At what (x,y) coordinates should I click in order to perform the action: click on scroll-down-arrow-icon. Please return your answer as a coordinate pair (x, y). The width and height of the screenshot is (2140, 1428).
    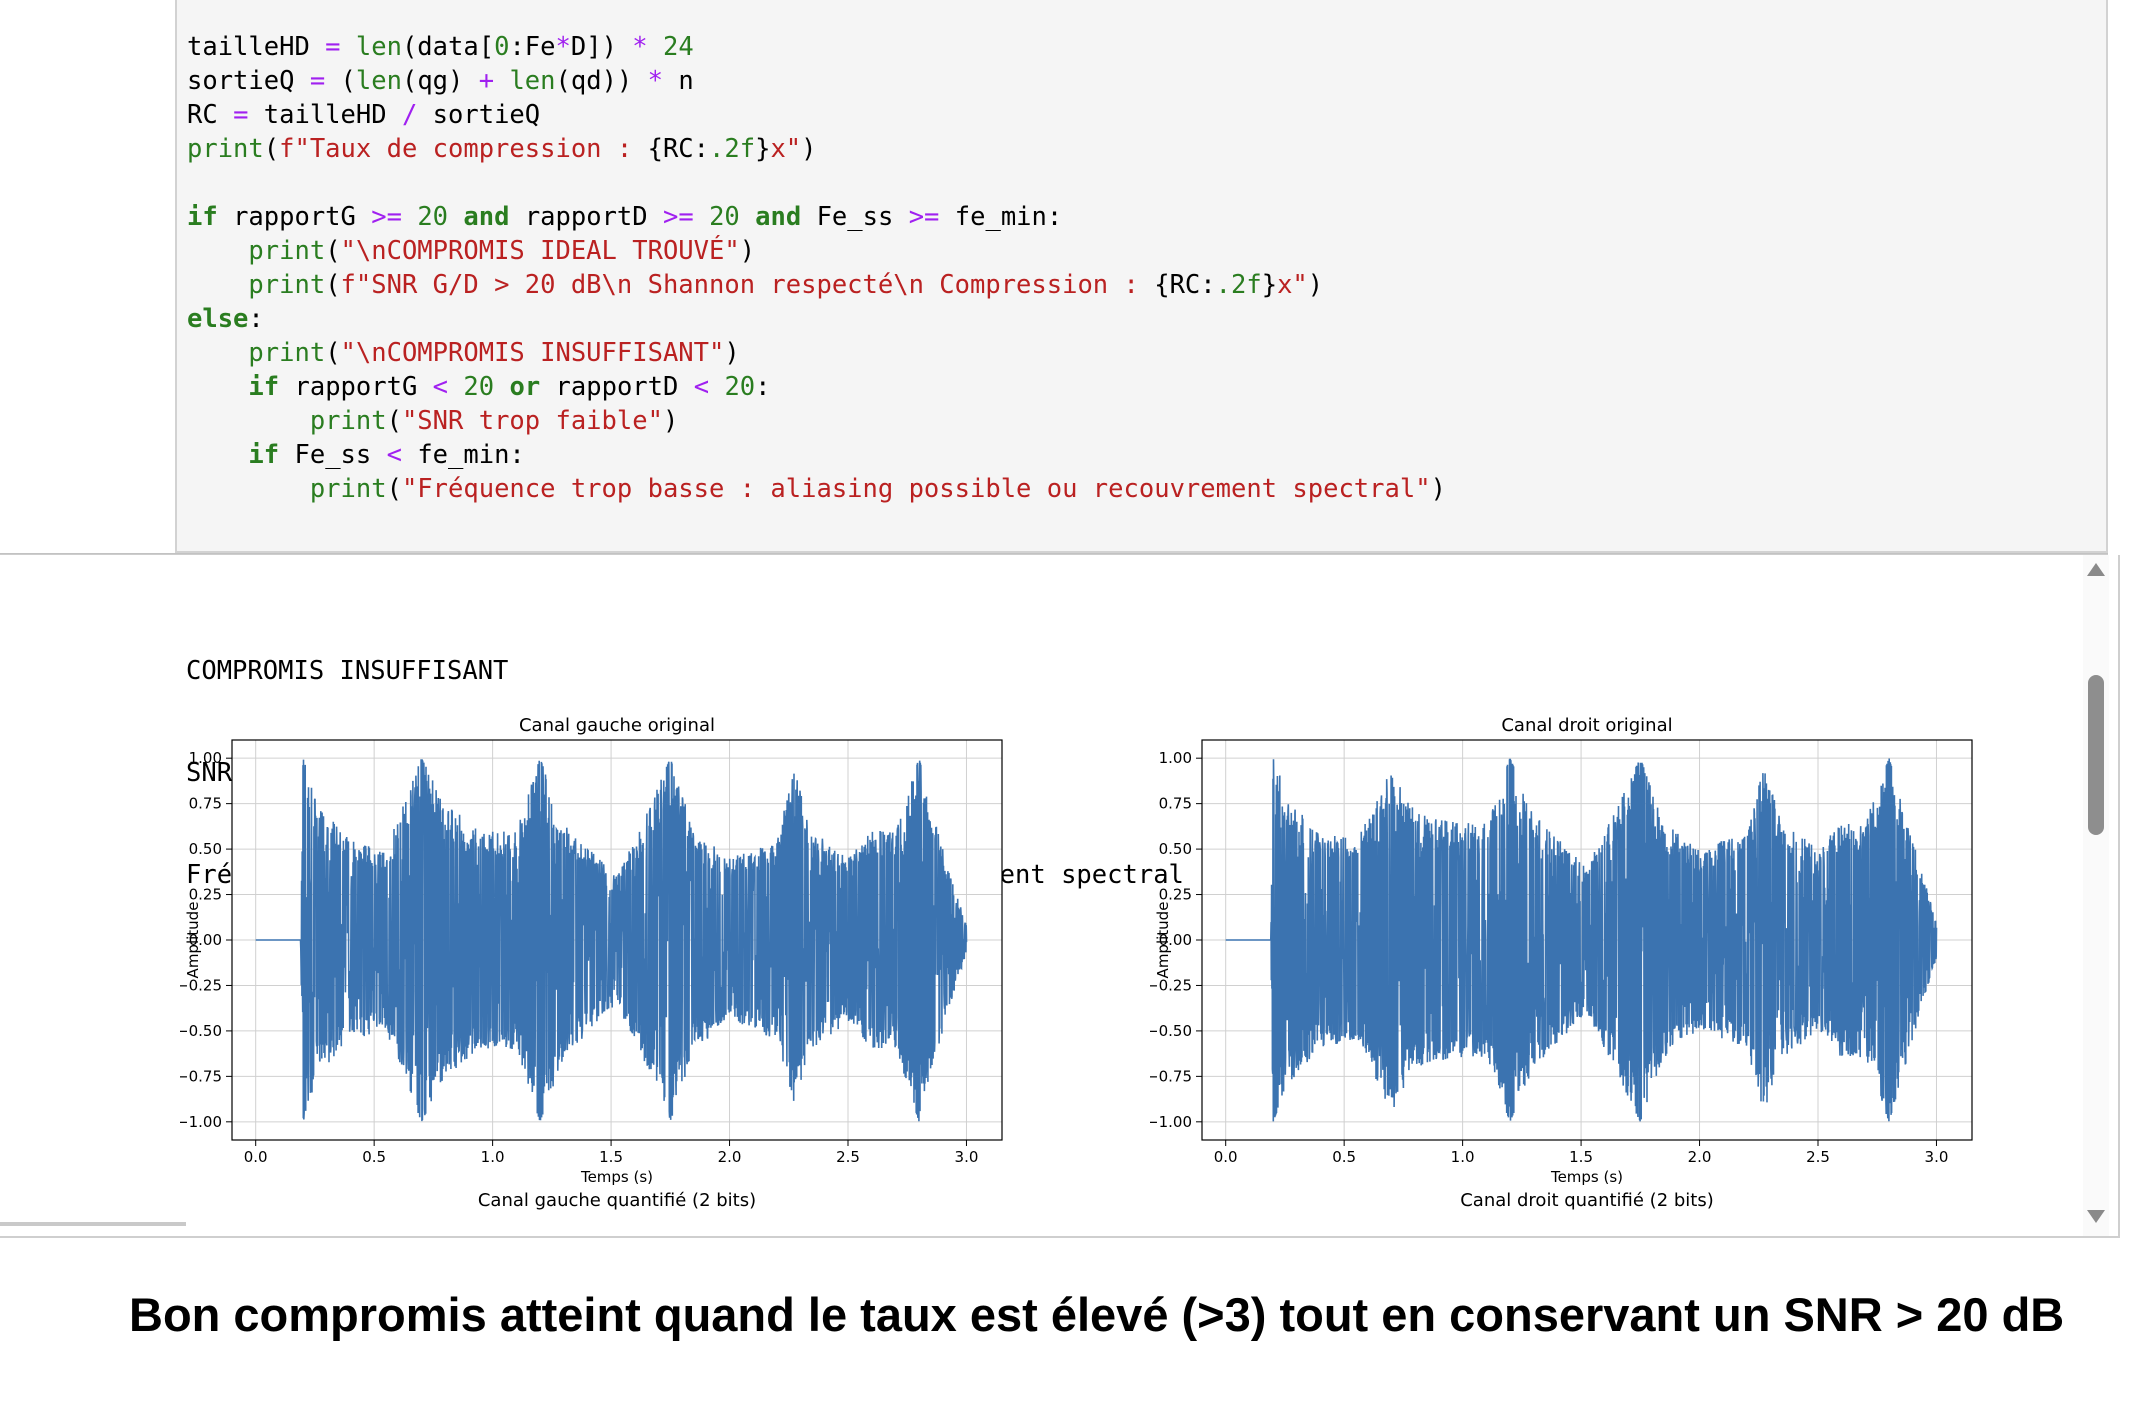
    Looking at the image, I should click on (2096, 1216).